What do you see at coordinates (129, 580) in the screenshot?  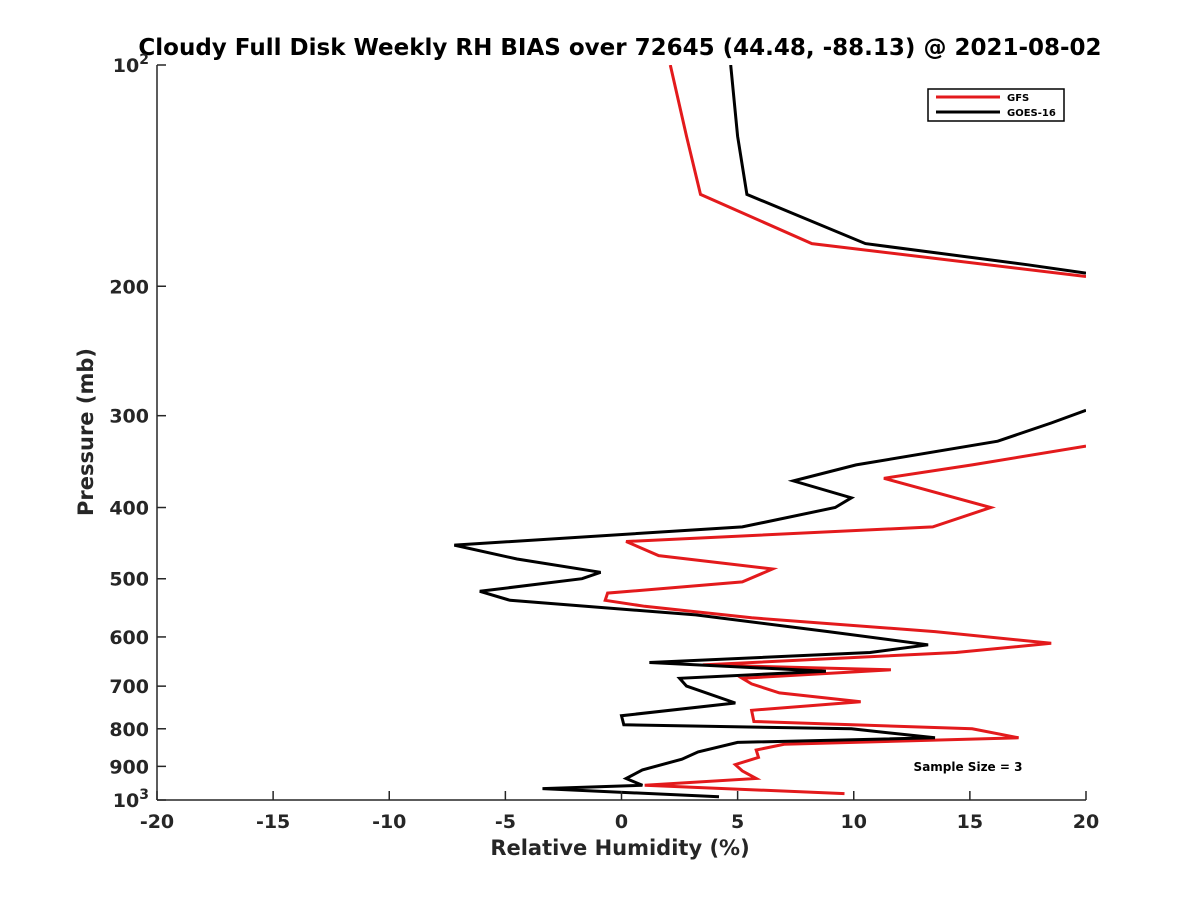 I see `y-tick-label: 500` at bounding box center [129, 580].